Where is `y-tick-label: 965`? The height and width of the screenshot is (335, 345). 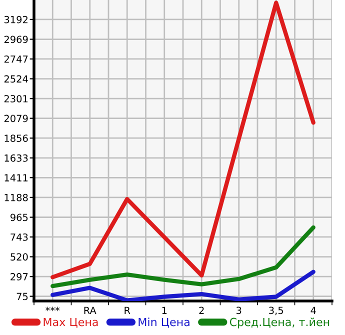 y-tick-label: 965 is located at coordinates (19, 218).